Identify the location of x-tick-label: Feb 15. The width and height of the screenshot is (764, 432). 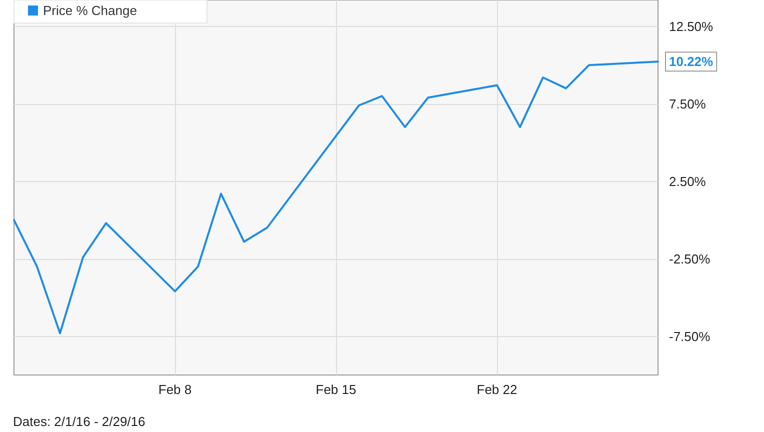
(336, 389).